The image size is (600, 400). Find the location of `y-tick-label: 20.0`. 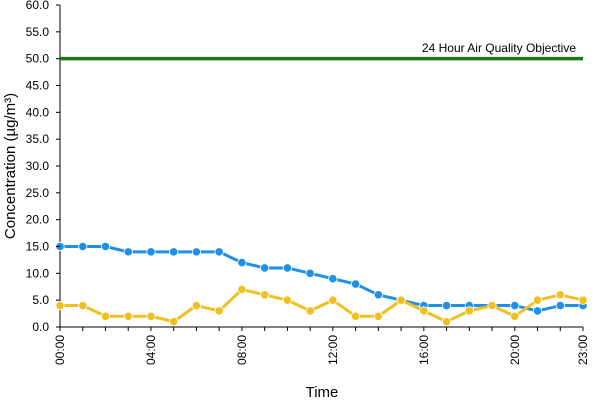

y-tick-label: 20.0 is located at coordinates (38, 220).